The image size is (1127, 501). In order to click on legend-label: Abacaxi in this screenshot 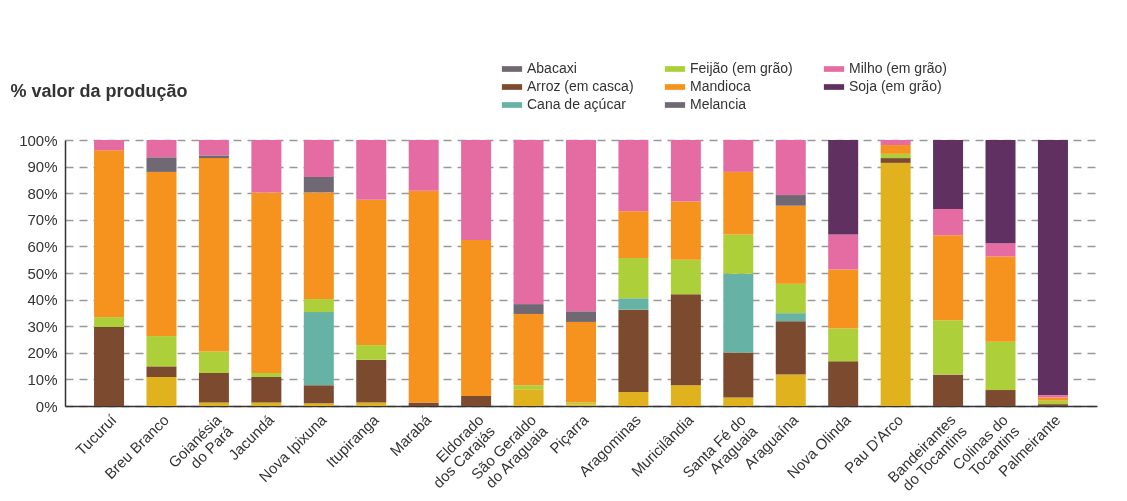, I will do `click(552, 68)`.